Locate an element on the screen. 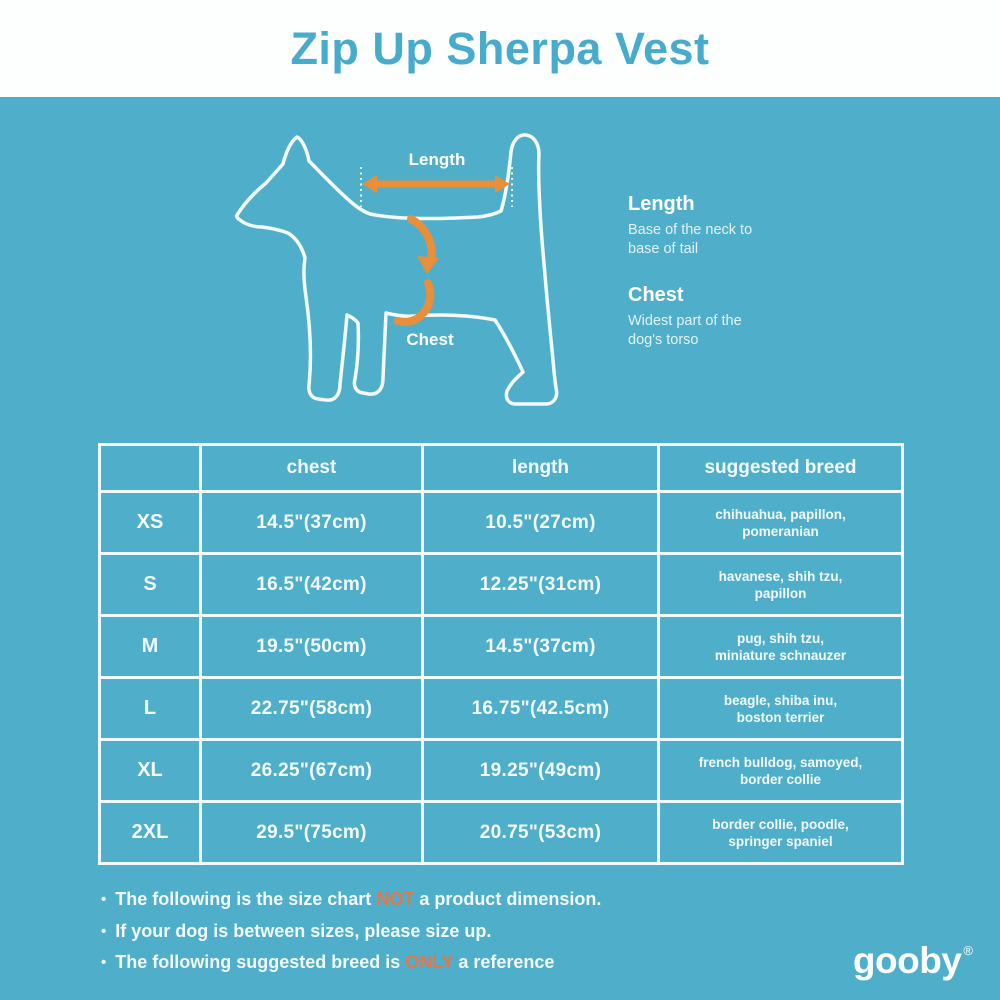 The width and height of the screenshot is (1000, 1000). registered-trademark-icon: ® is located at coordinates (968, 950).